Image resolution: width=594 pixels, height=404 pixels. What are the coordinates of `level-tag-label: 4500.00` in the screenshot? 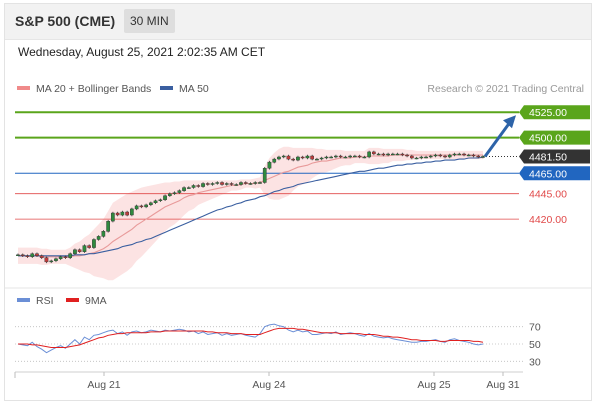 It's located at (548, 139).